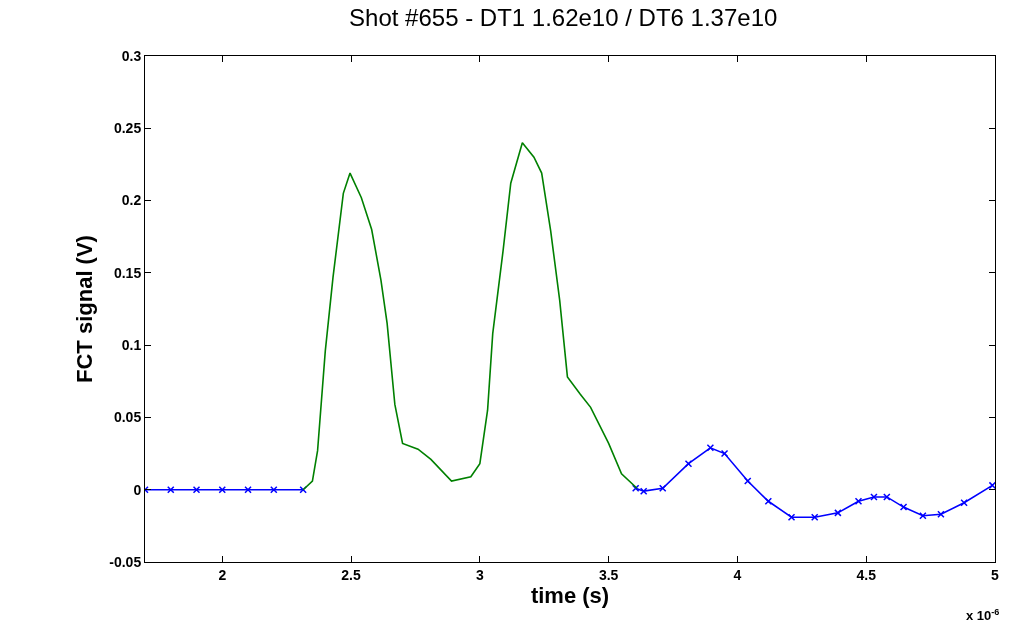 The height and width of the screenshot is (624, 1024). What do you see at coordinates (351, 574) in the screenshot?
I see `x-tick-label: 2.5` at bounding box center [351, 574].